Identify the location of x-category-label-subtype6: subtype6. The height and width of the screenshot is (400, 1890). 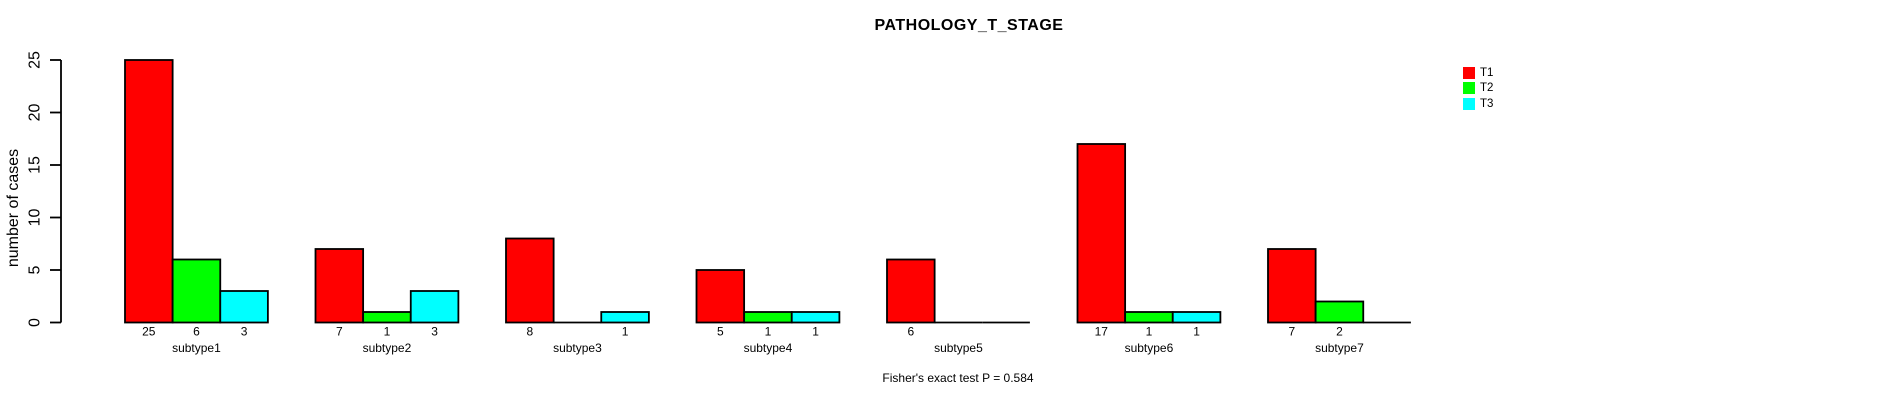
(1149, 348).